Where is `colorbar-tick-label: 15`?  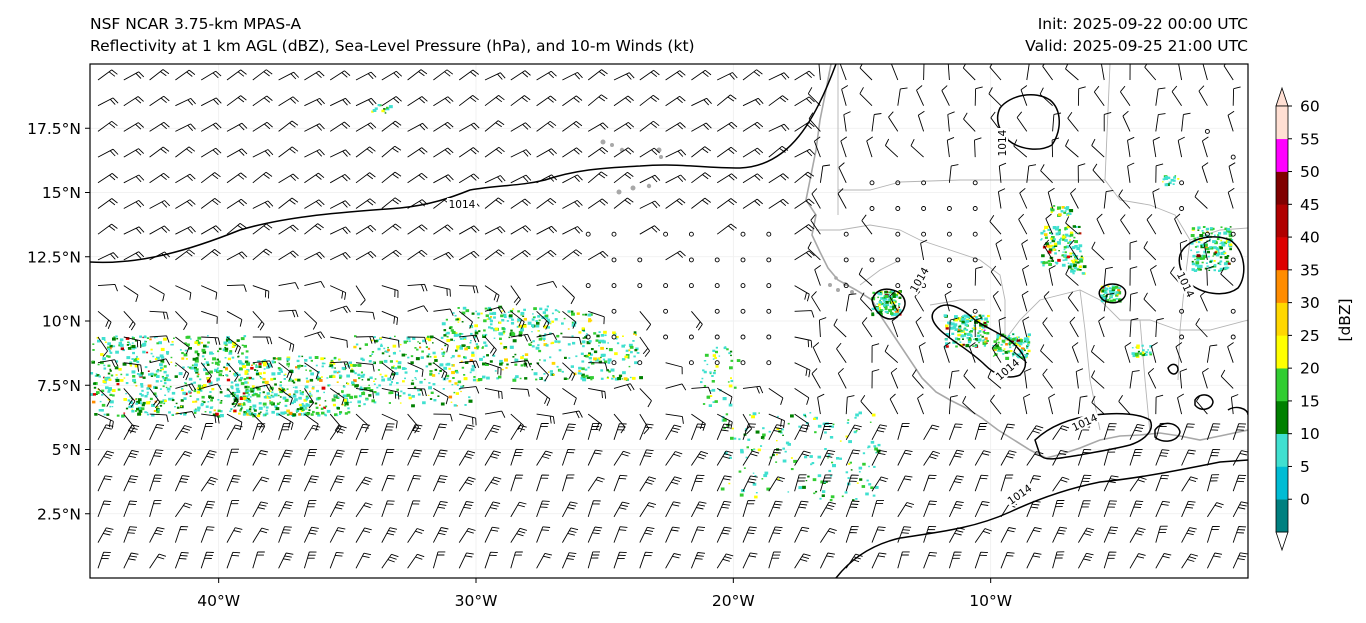 colorbar-tick-label: 15 is located at coordinates (1310, 401).